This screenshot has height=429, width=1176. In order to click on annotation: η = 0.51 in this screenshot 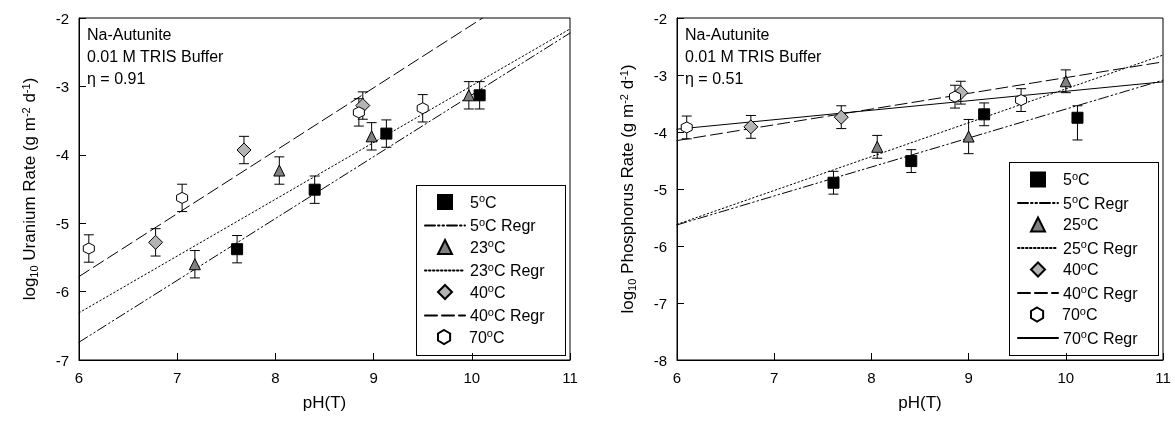, I will do `click(714, 78)`.